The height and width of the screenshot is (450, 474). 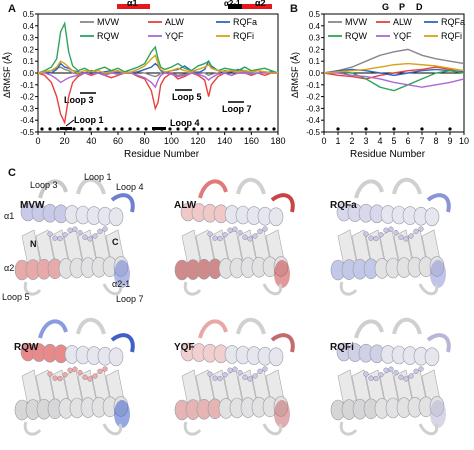 I want to click on chart-b-ytick-label: 0.0, so click(x=315, y=73).